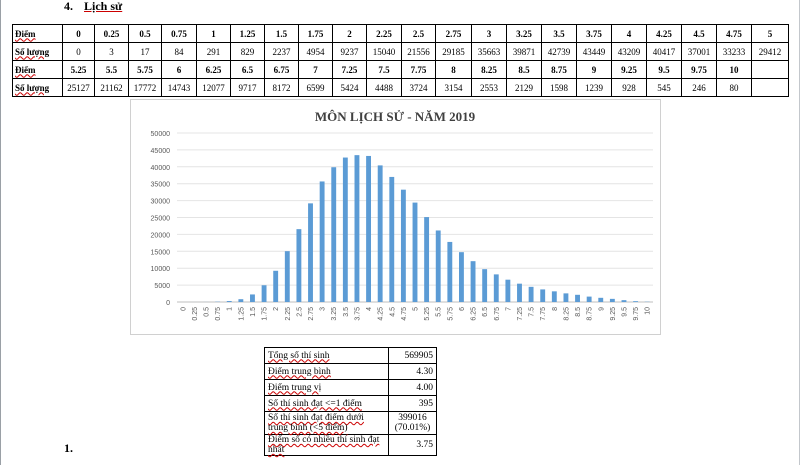 This screenshot has height=465, width=800. I want to click on table-cell: 7.75, so click(418, 69).